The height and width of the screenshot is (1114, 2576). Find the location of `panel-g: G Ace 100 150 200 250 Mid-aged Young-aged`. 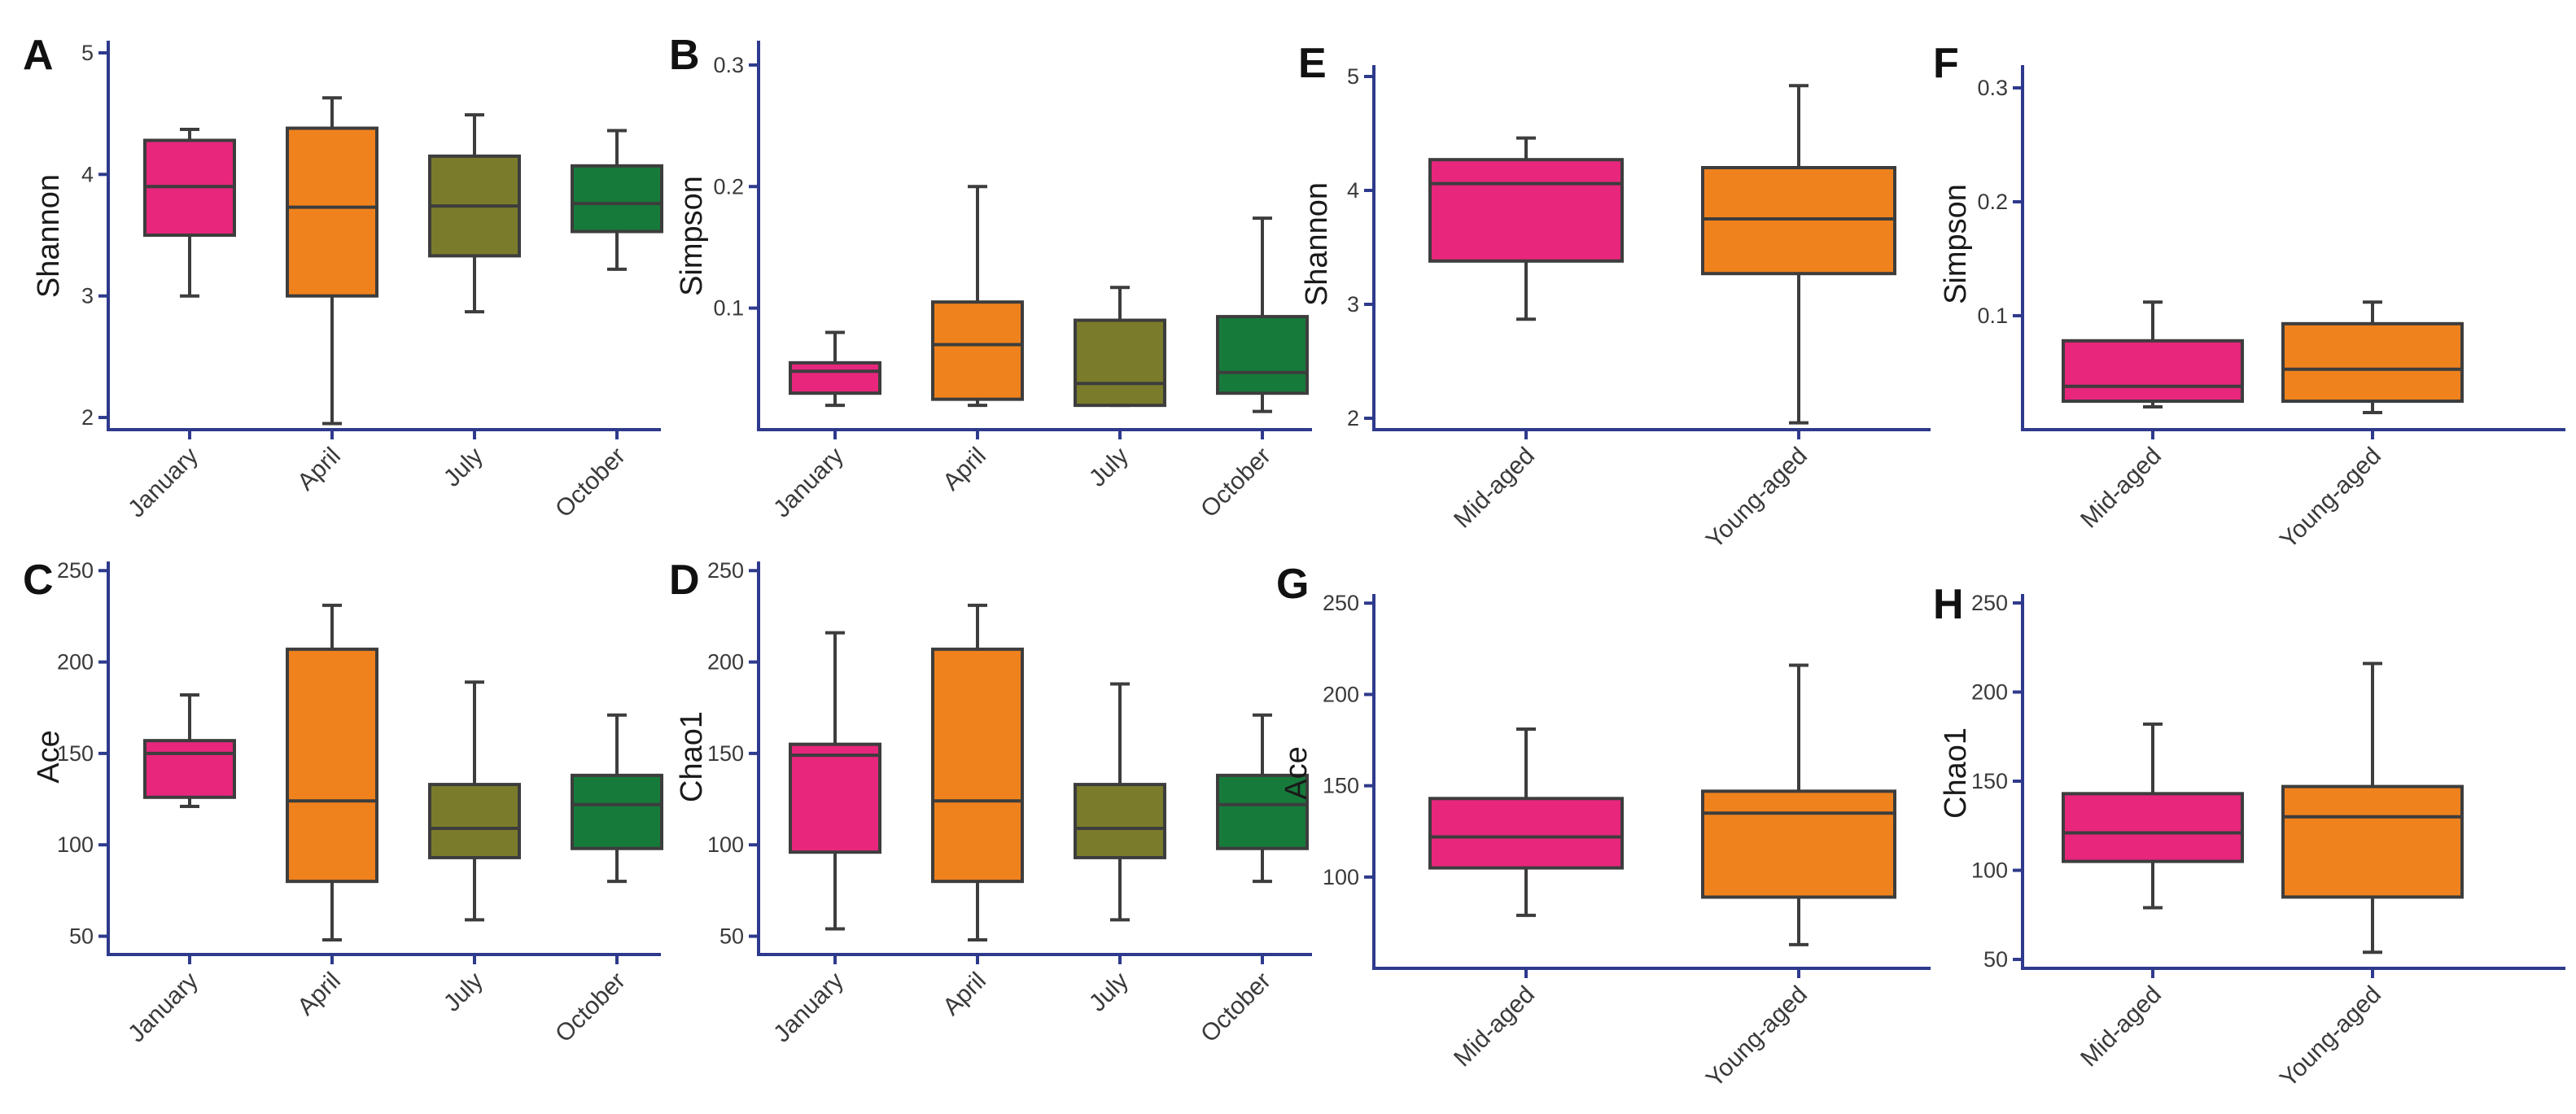

panel-g: G Ace 100 150 200 250 Mid-aged Young-aged is located at coordinates (1603, 827).